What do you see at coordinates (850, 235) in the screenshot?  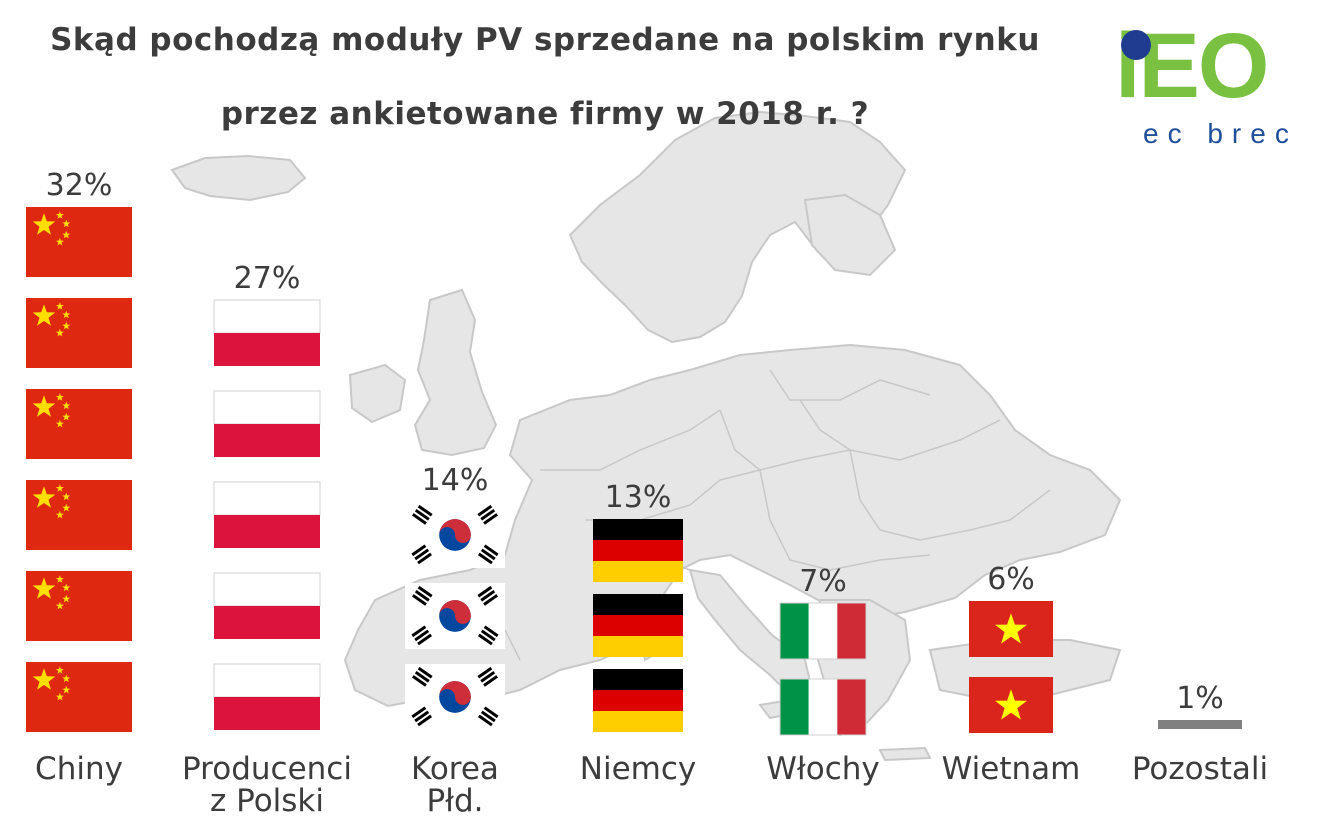 I see `finland-shape` at bounding box center [850, 235].